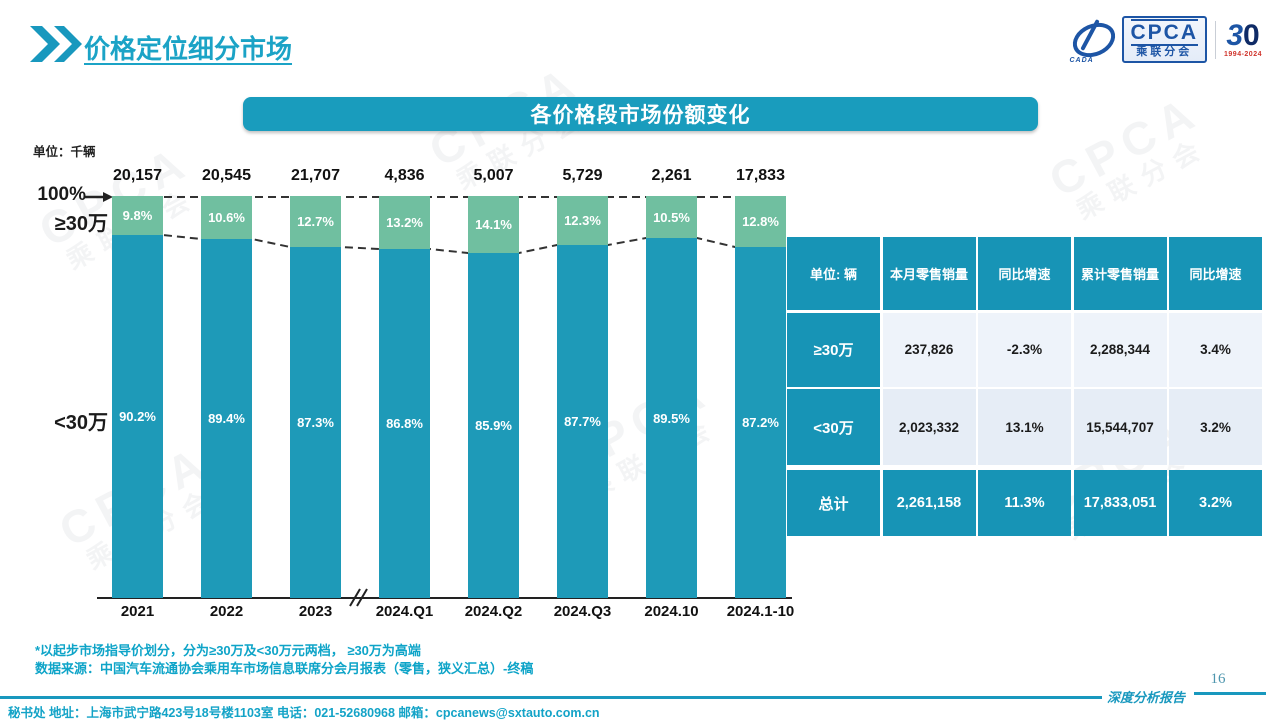 The image size is (1280, 720). Describe the element at coordinates (315, 175) in the screenshot. I see `bar-total-label: 21,707` at that location.